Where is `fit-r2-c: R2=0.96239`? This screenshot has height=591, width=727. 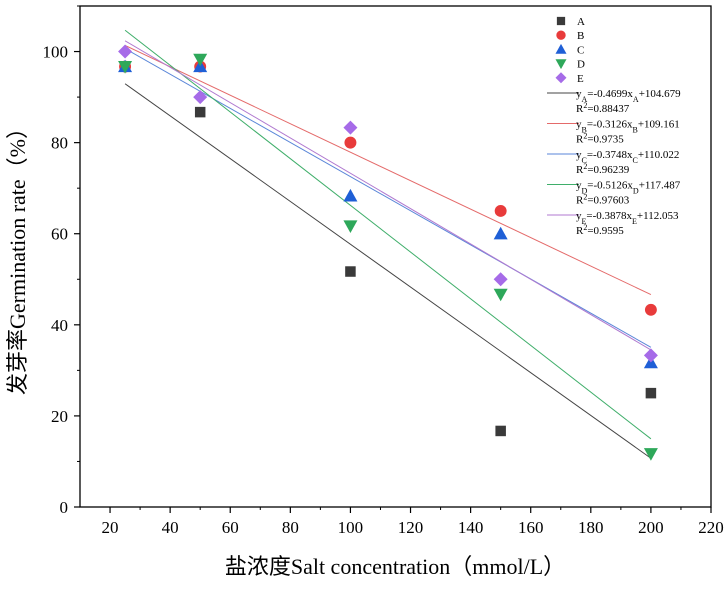 fit-r2-c: R2=0.96239 is located at coordinates (603, 169).